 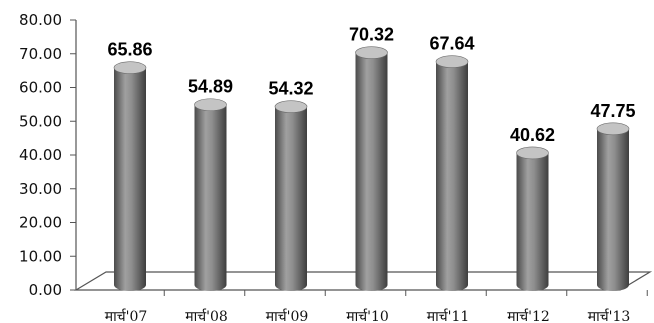 I want to click on value-label: 65.86, so click(x=129, y=50).